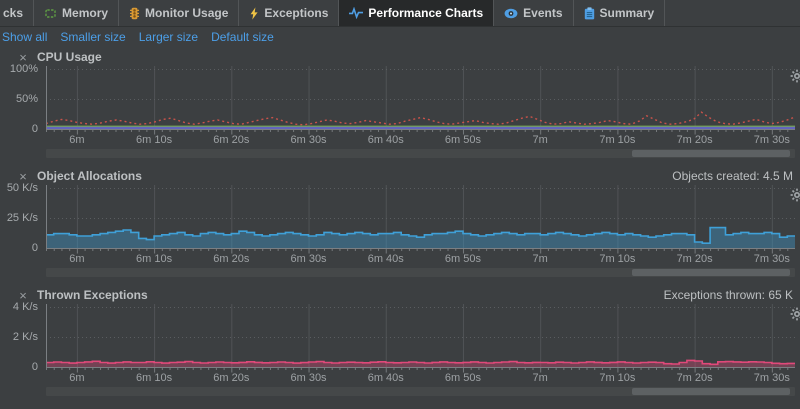 The width and height of the screenshot is (800, 409). I want to click on y-axis-labels: 100% 50% 0, so click(20, 99).